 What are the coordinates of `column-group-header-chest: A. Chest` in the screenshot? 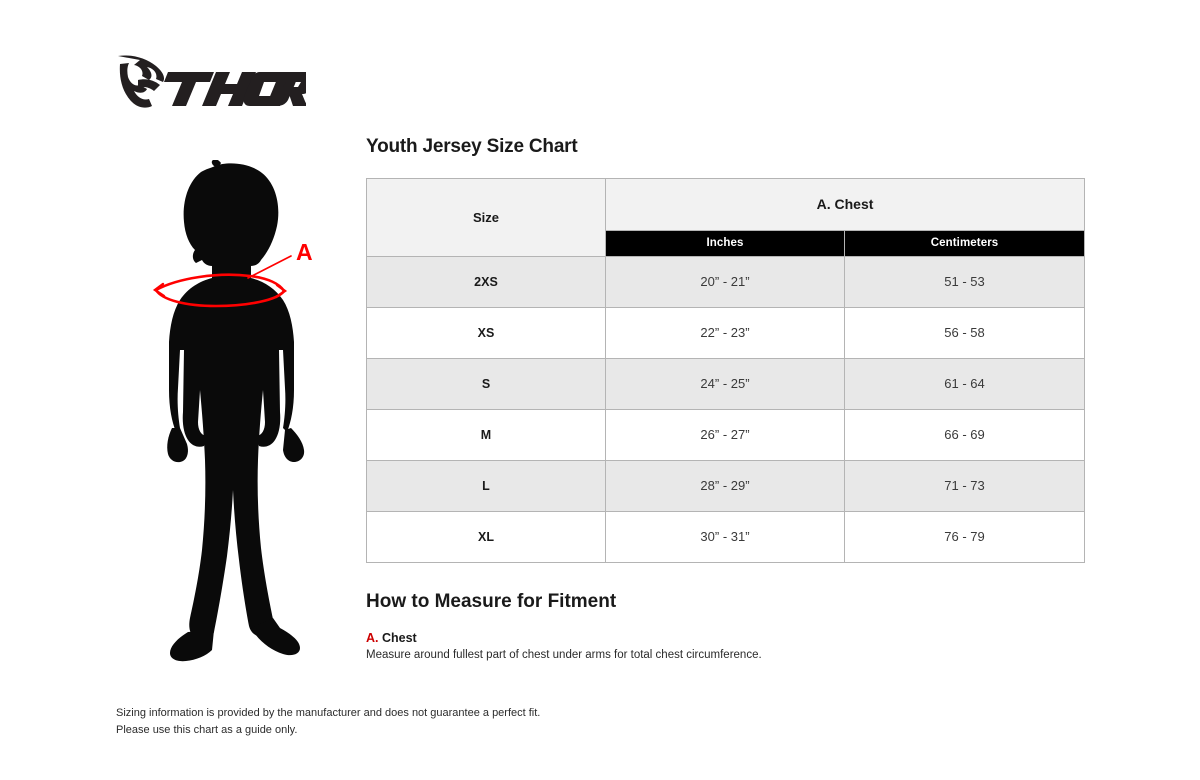 It's located at (845, 204).